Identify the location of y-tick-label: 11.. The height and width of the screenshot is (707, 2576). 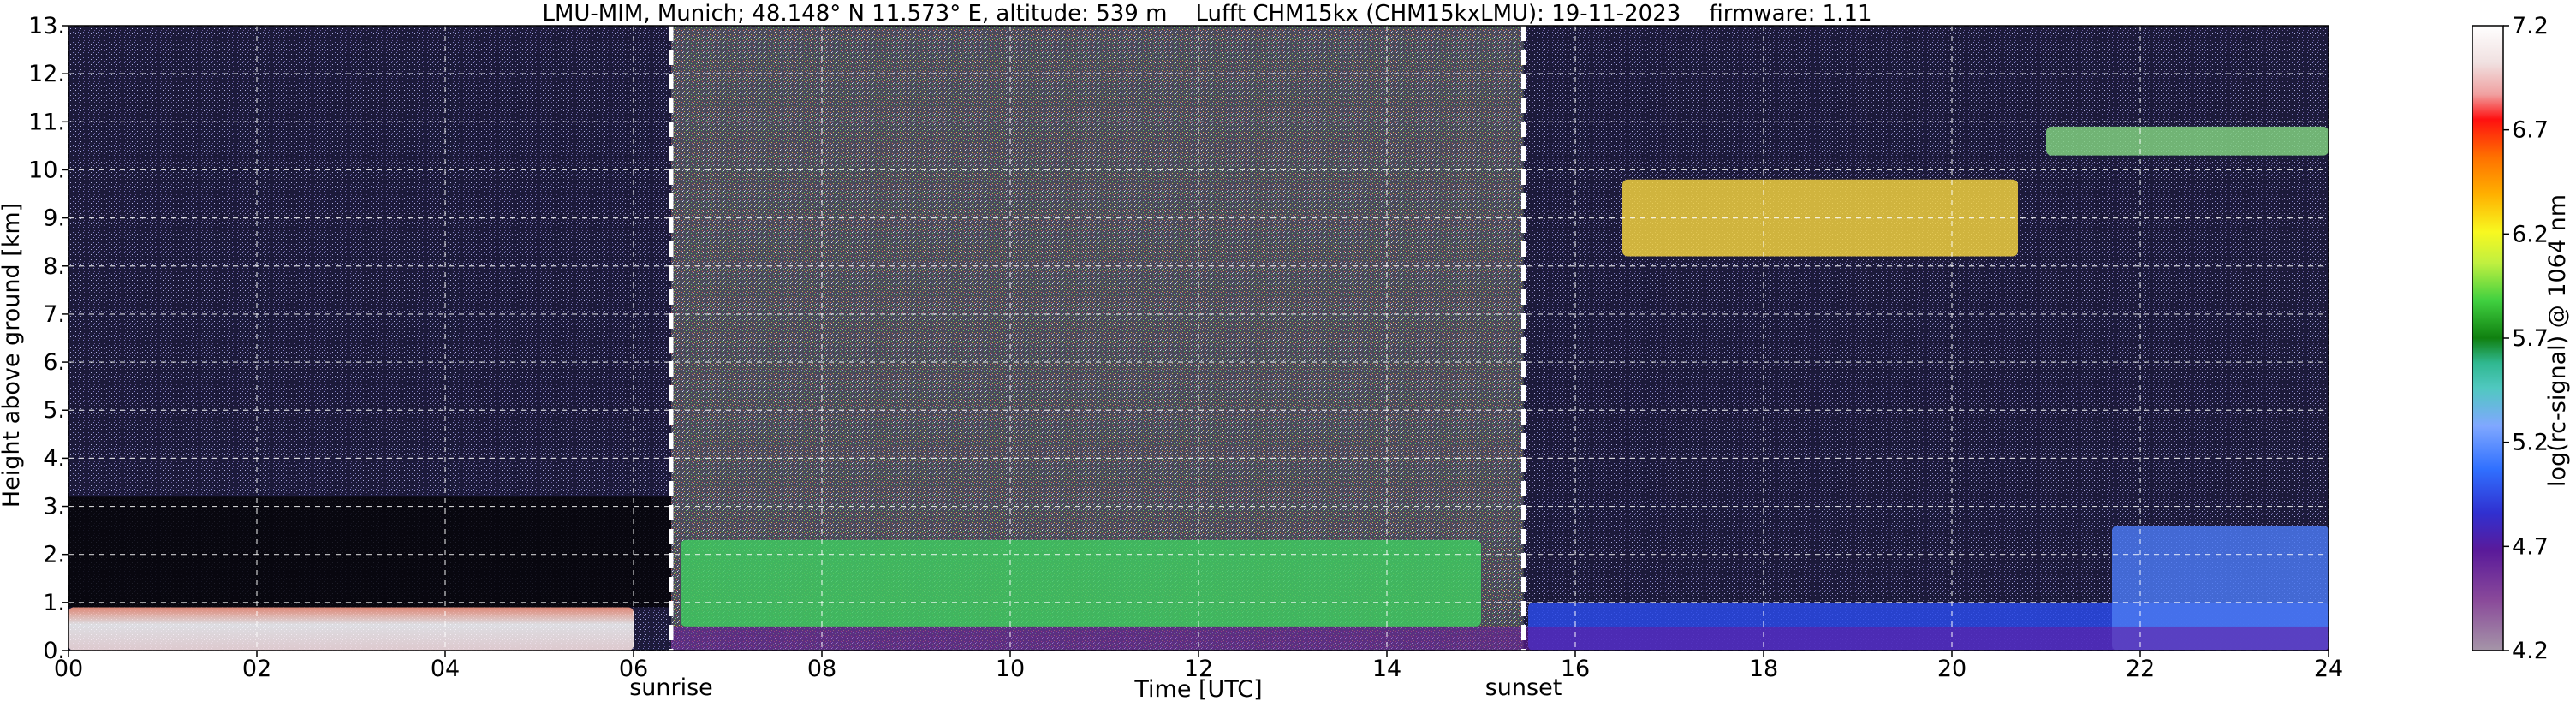
(46, 122).